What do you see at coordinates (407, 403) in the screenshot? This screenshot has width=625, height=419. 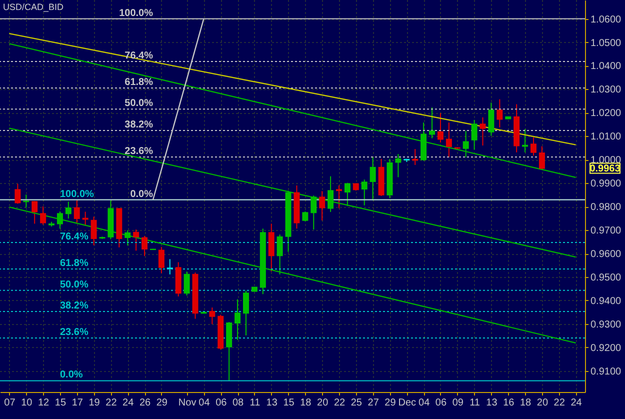 I see `x-tick-label: Dec` at bounding box center [407, 403].